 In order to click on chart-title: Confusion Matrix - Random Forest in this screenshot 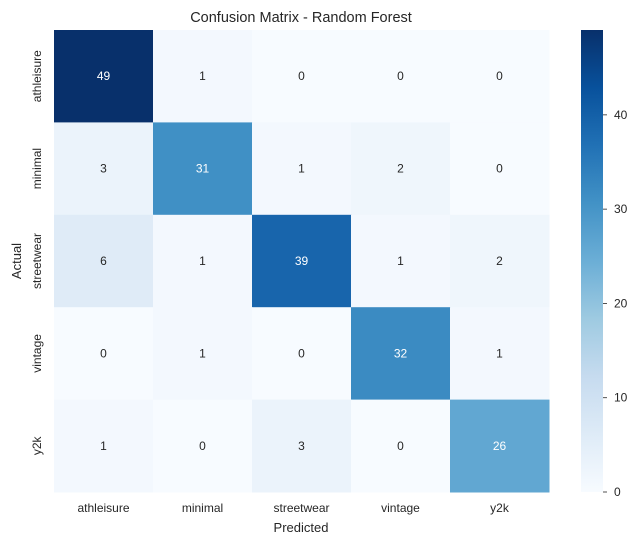, I will do `click(301, 18)`.